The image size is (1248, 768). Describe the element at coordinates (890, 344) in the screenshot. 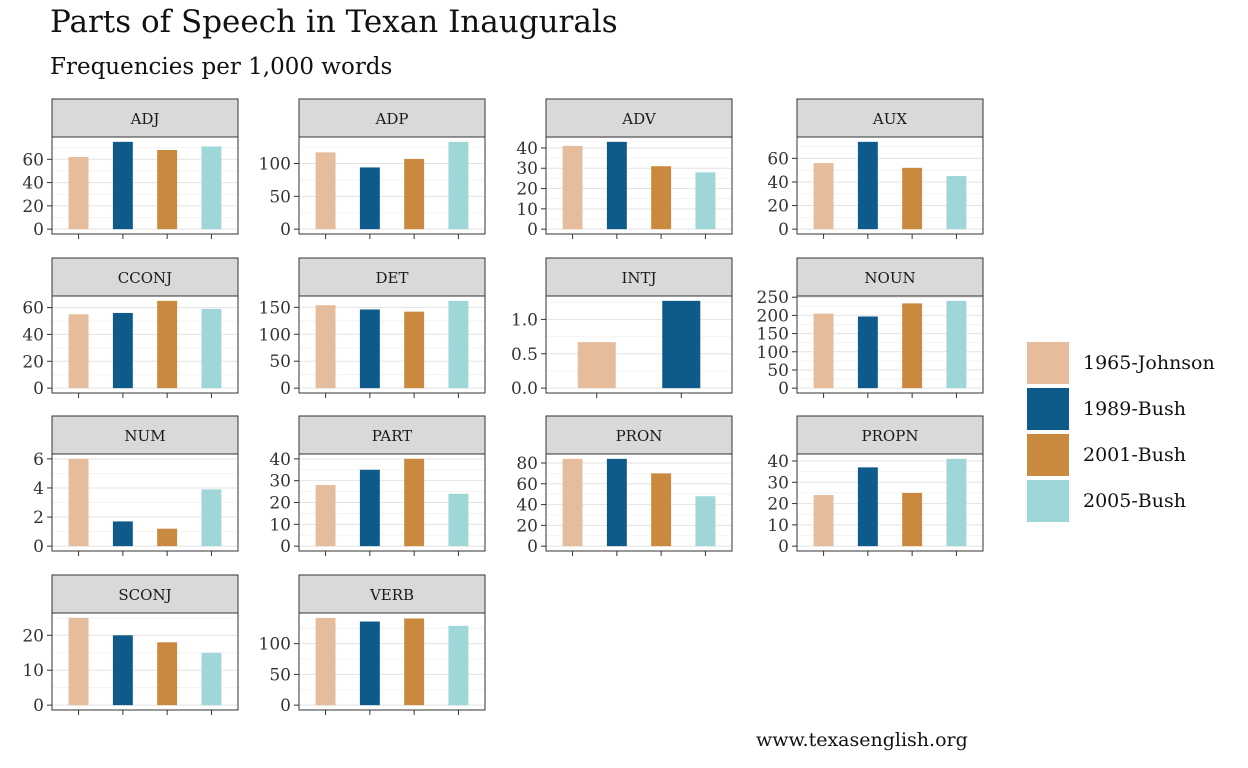

I see `panel-border-noun` at that location.